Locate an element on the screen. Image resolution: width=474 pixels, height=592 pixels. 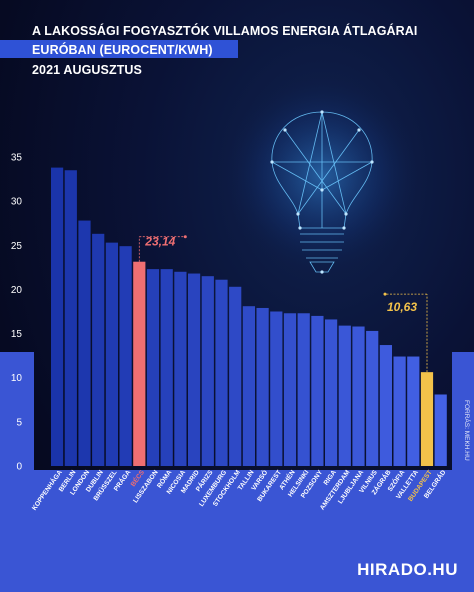
annotations: 23,14 10,63 is located at coordinates (283, 304).